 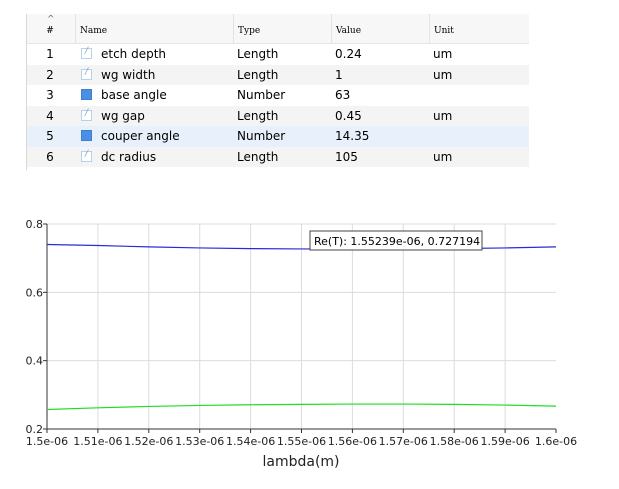 I want to click on x-tick-label: 1.53e-06, so click(x=199, y=441).